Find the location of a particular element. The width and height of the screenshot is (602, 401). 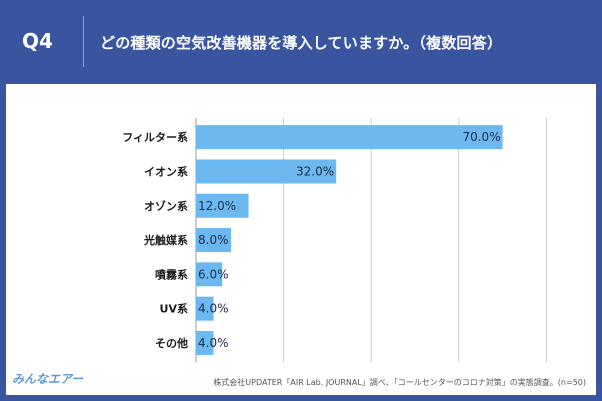

question-number: Q4 is located at coordinates (37, 41).